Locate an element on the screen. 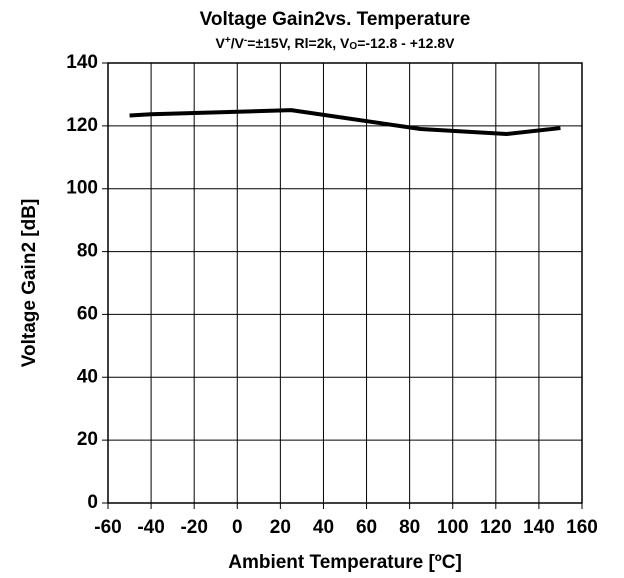  subtitle-part: O is located at coordinates (353, 46).